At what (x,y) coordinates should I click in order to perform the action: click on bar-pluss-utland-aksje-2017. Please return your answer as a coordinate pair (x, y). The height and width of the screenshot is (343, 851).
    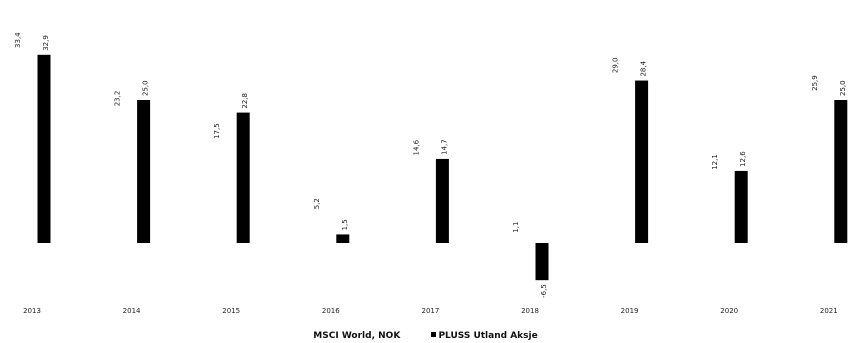
    Looking at the image, I should click on (442, 200).